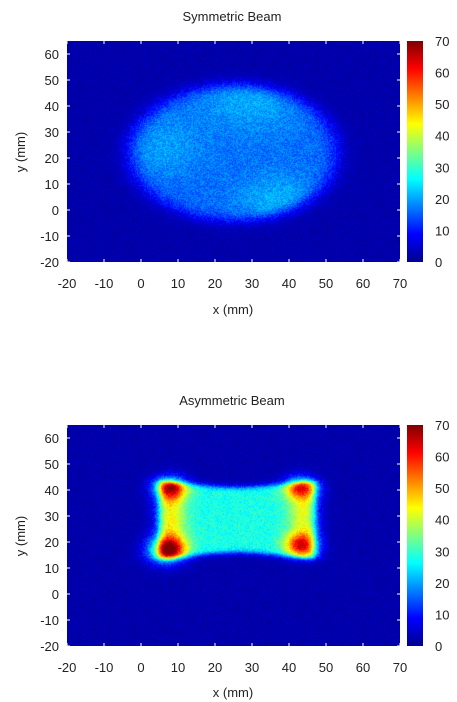 The width and height of the screenshot is (457, 702). What do you see at coordinates (231, 400) in the screenshot?
I see `chart-title: Asymmetric Beam` at bounding box center [231, 400].